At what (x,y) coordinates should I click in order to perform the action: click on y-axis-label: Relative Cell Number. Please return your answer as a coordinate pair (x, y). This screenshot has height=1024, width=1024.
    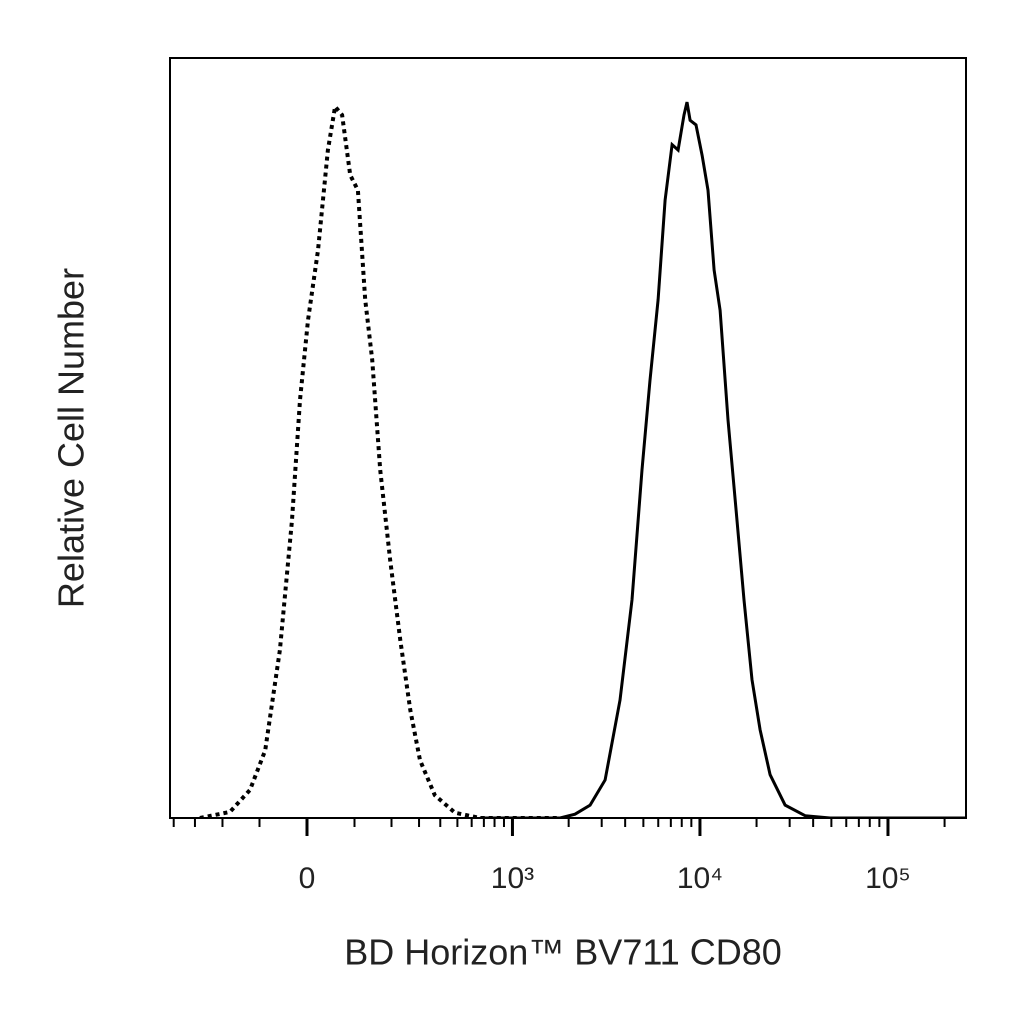
    Looking at the image, I should click on (71, 438).